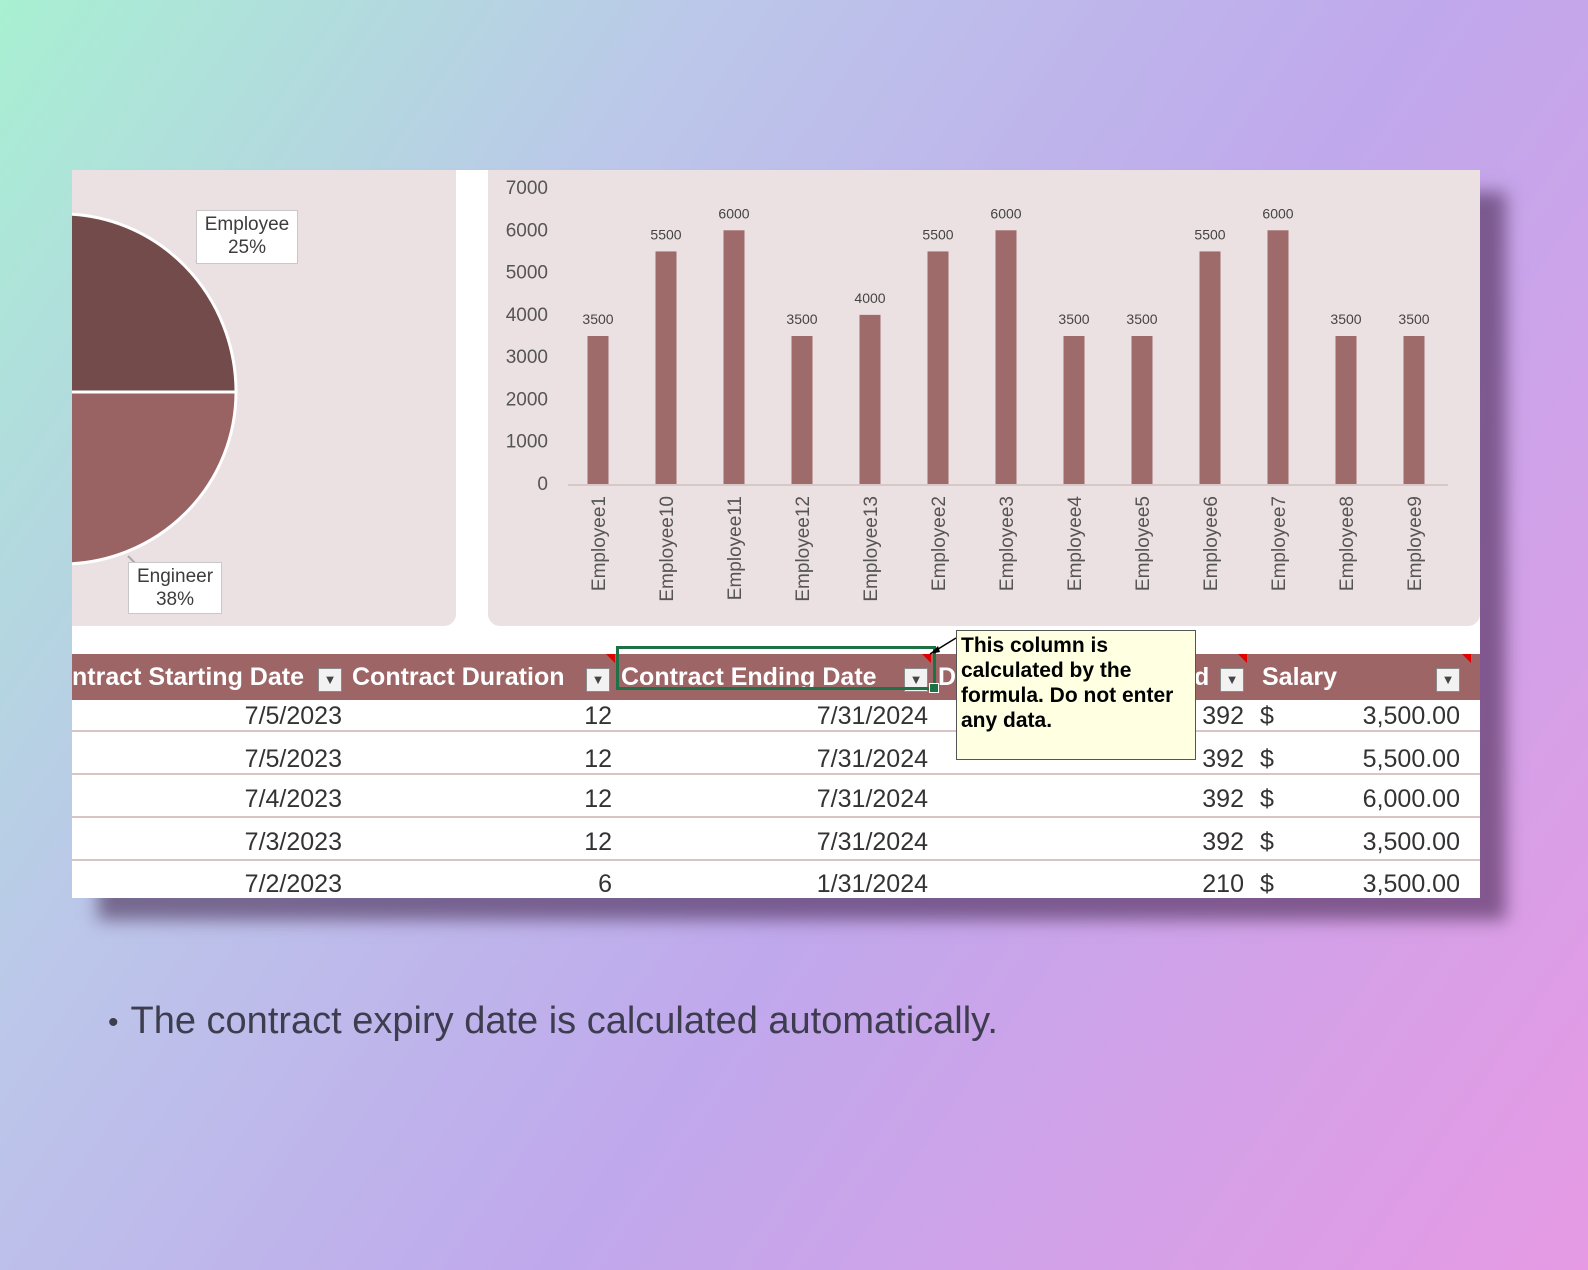 Image resolution: width=1588 pixels, height=1270 pixels. Describe the element at coordinates (938, 367) in the screenshot. I see `bar-employee2` at that location.